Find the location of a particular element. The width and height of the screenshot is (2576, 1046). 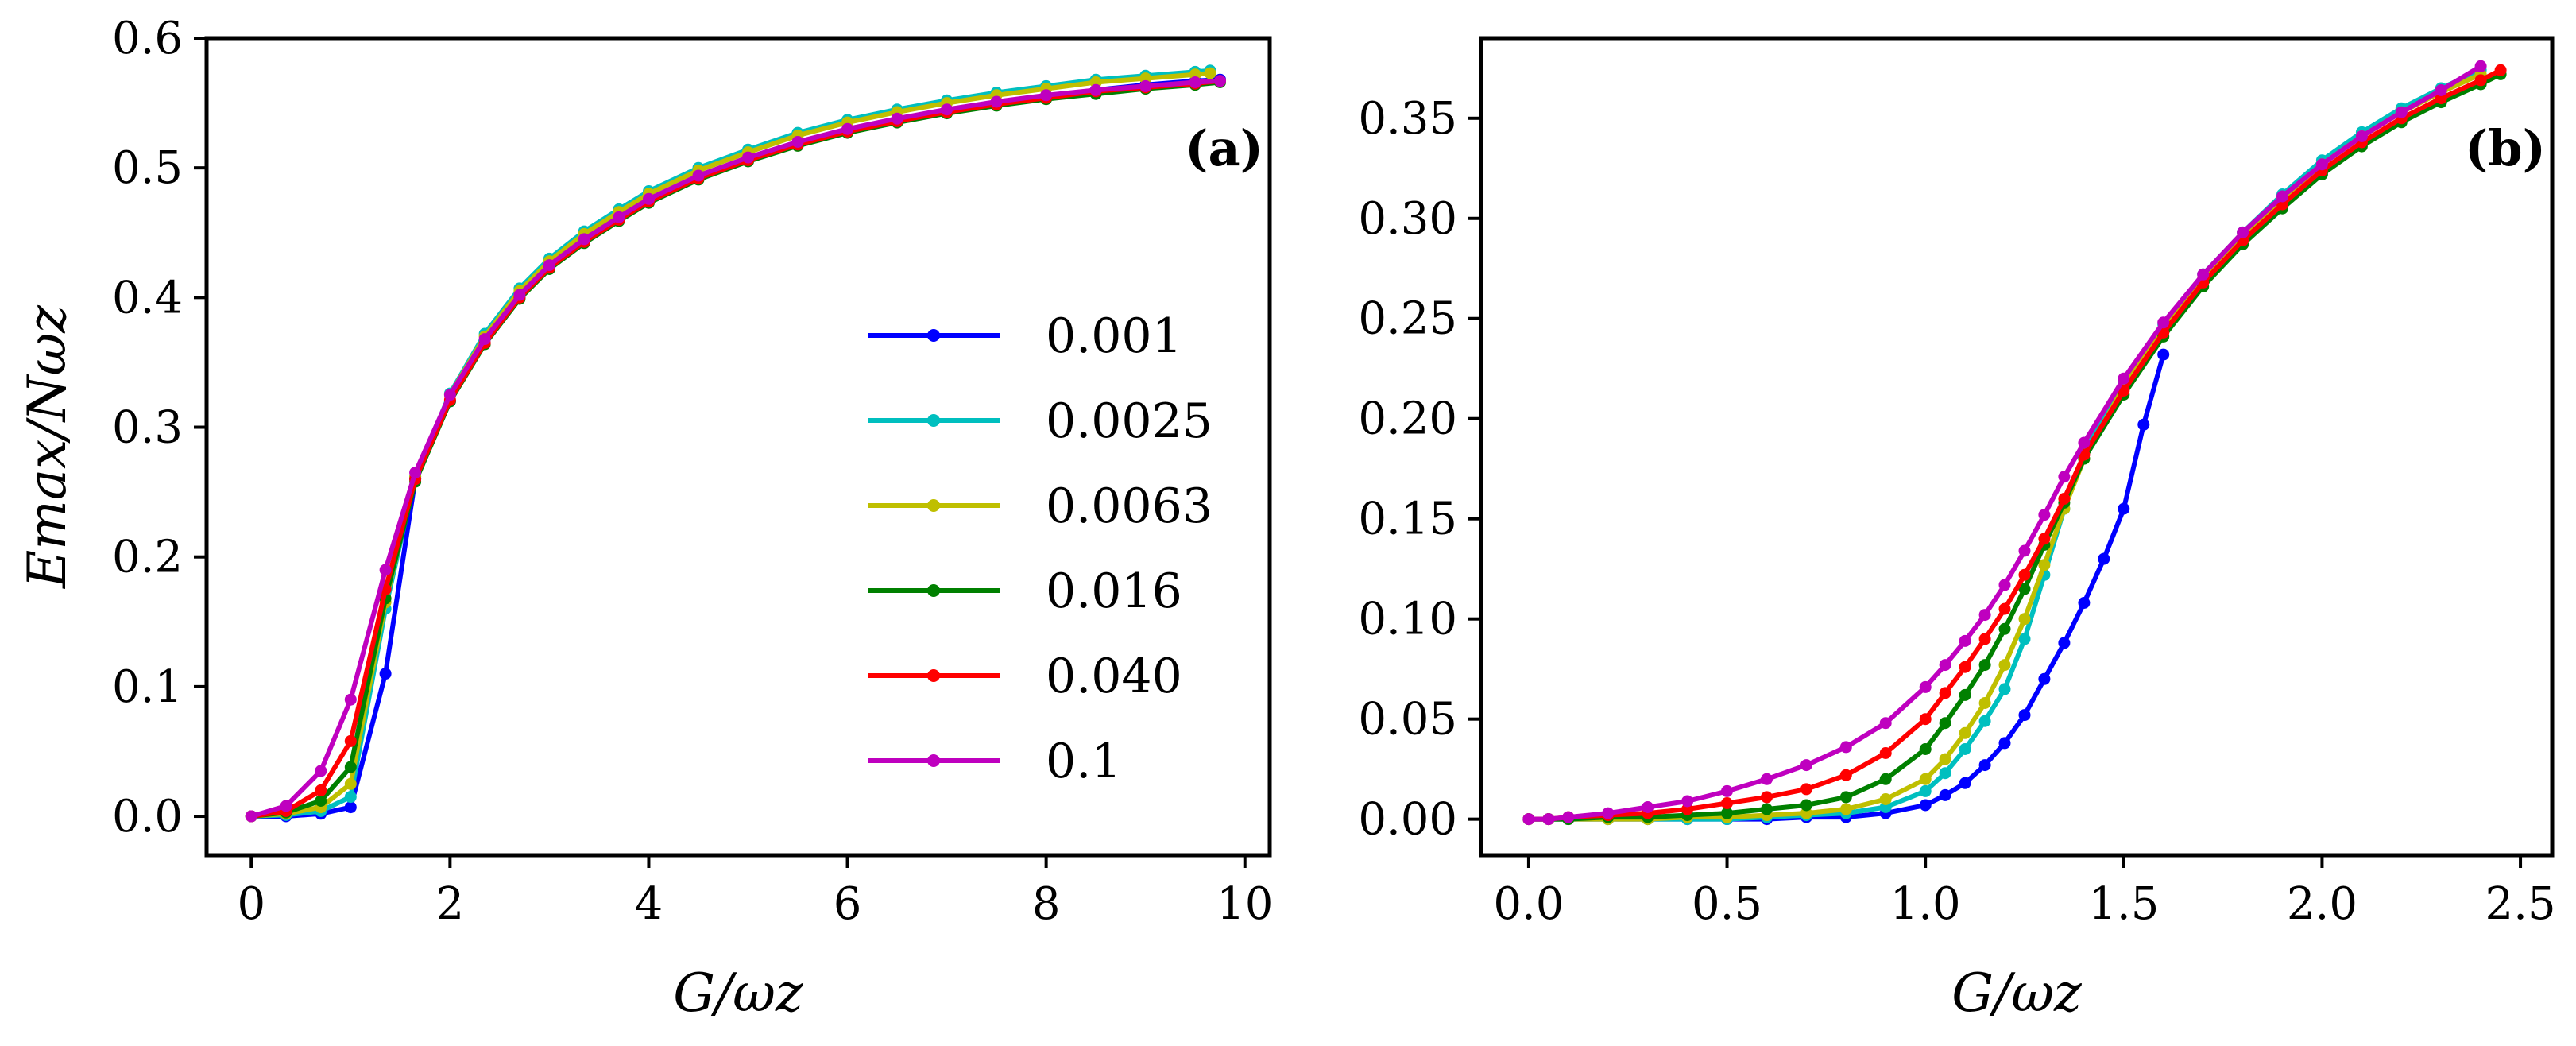

y-tick-label: 0.6 is located at coordinates (147, 38).